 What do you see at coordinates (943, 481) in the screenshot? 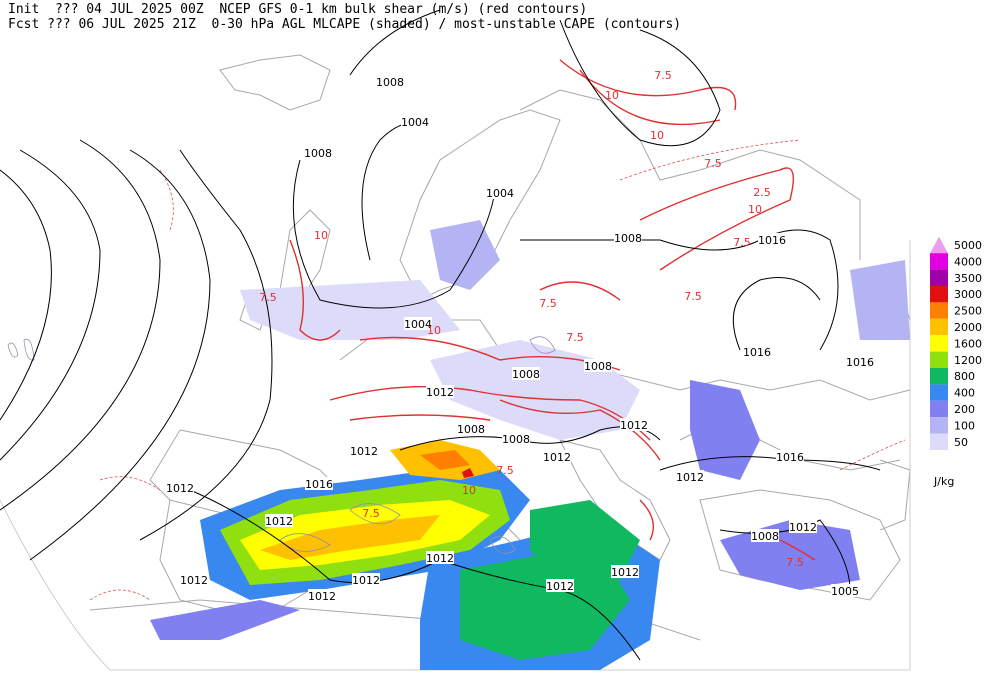
I see `legend-unit: J/kg` at bounding box center [943, 481].